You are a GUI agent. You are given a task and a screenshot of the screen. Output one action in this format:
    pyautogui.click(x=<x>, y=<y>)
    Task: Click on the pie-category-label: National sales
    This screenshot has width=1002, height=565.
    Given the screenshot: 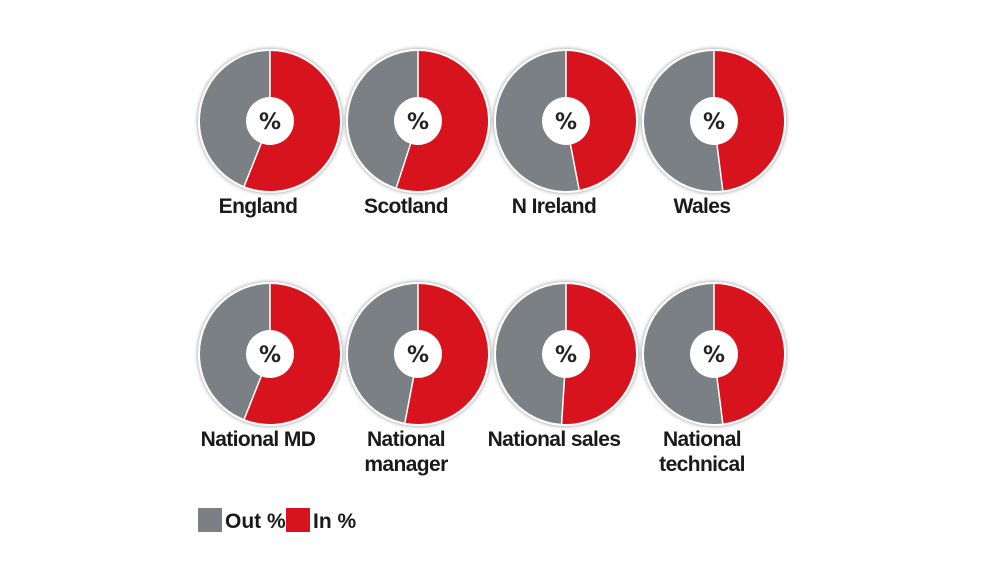 What is the action you would take?
    pyautogui.click(x=554, y=439)
    